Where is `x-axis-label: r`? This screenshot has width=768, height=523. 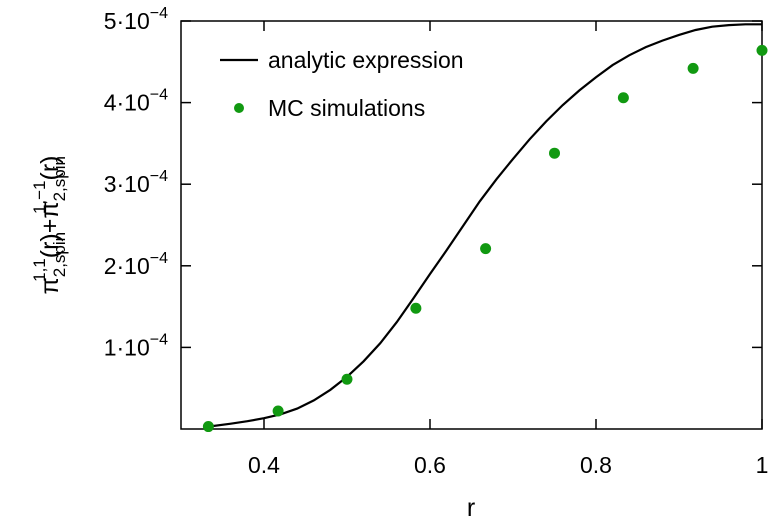 x-axis-label: r is located at coordinates (471, 508).